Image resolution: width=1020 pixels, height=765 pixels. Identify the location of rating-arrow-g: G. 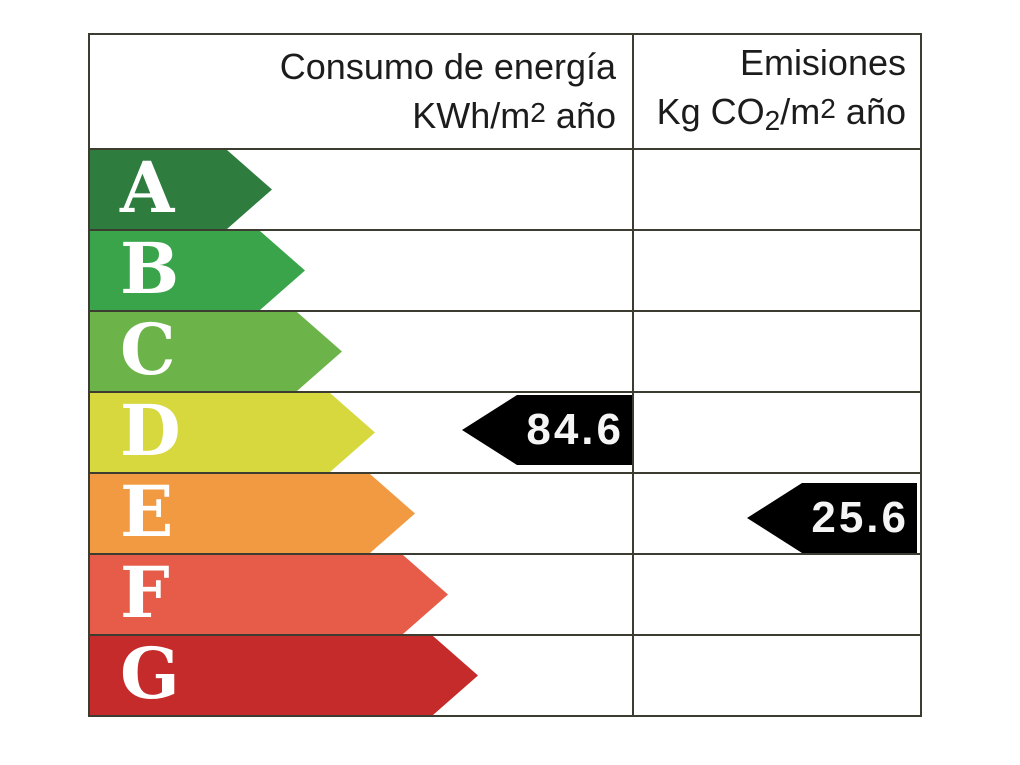
(284, 675).